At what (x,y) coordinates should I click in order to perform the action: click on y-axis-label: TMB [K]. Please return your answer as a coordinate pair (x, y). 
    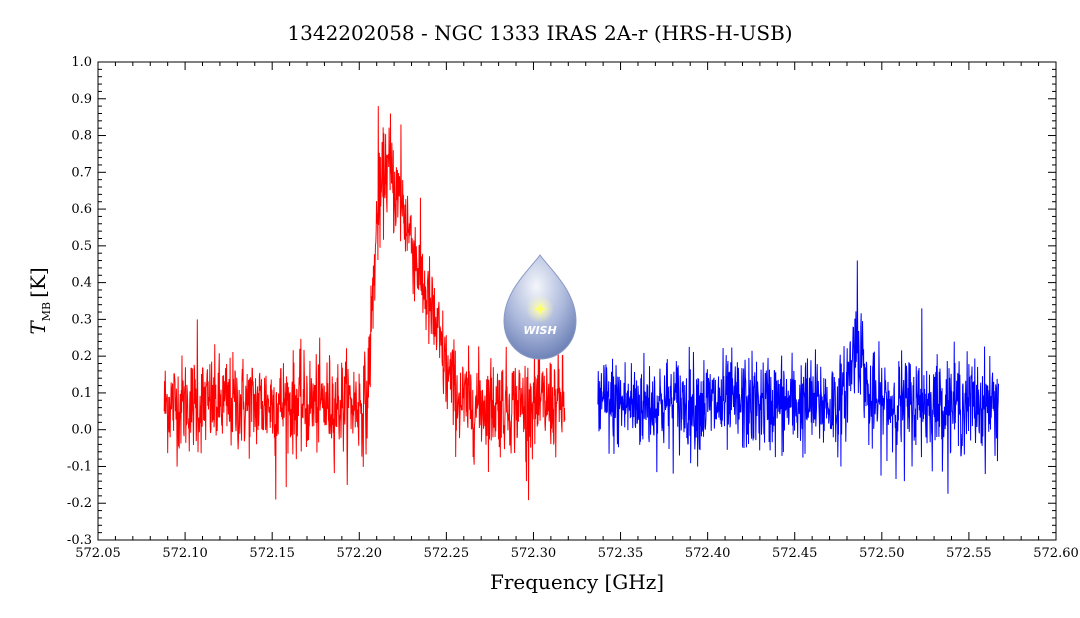
    Looking at the image, I should click on (39, 300).